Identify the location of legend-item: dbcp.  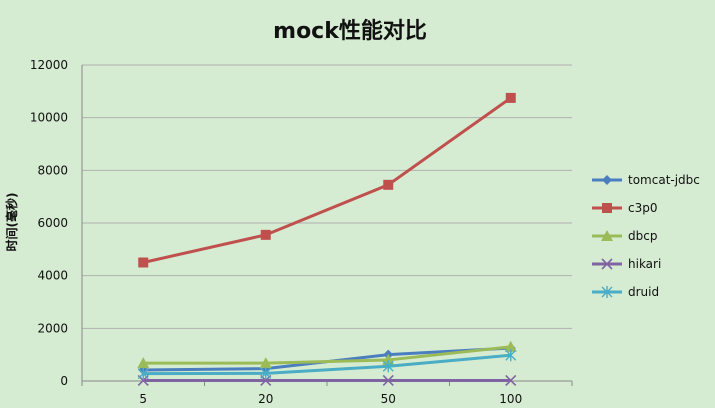
(624, 236).